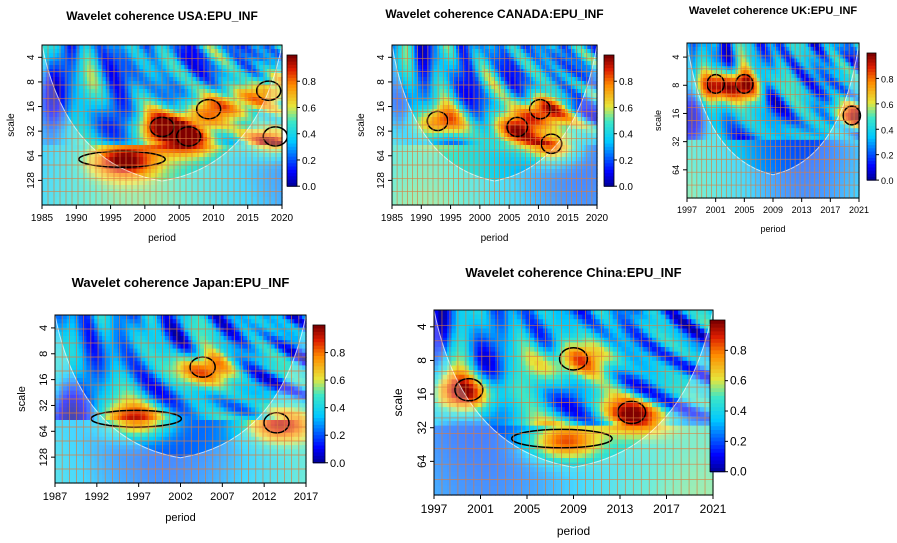 The height and width of the screenshot is (543, 897). What do you see at coordinates (213, 218) in the screenshot?
I see `x-tick-label: 2010` at bounding box center [213, 218].